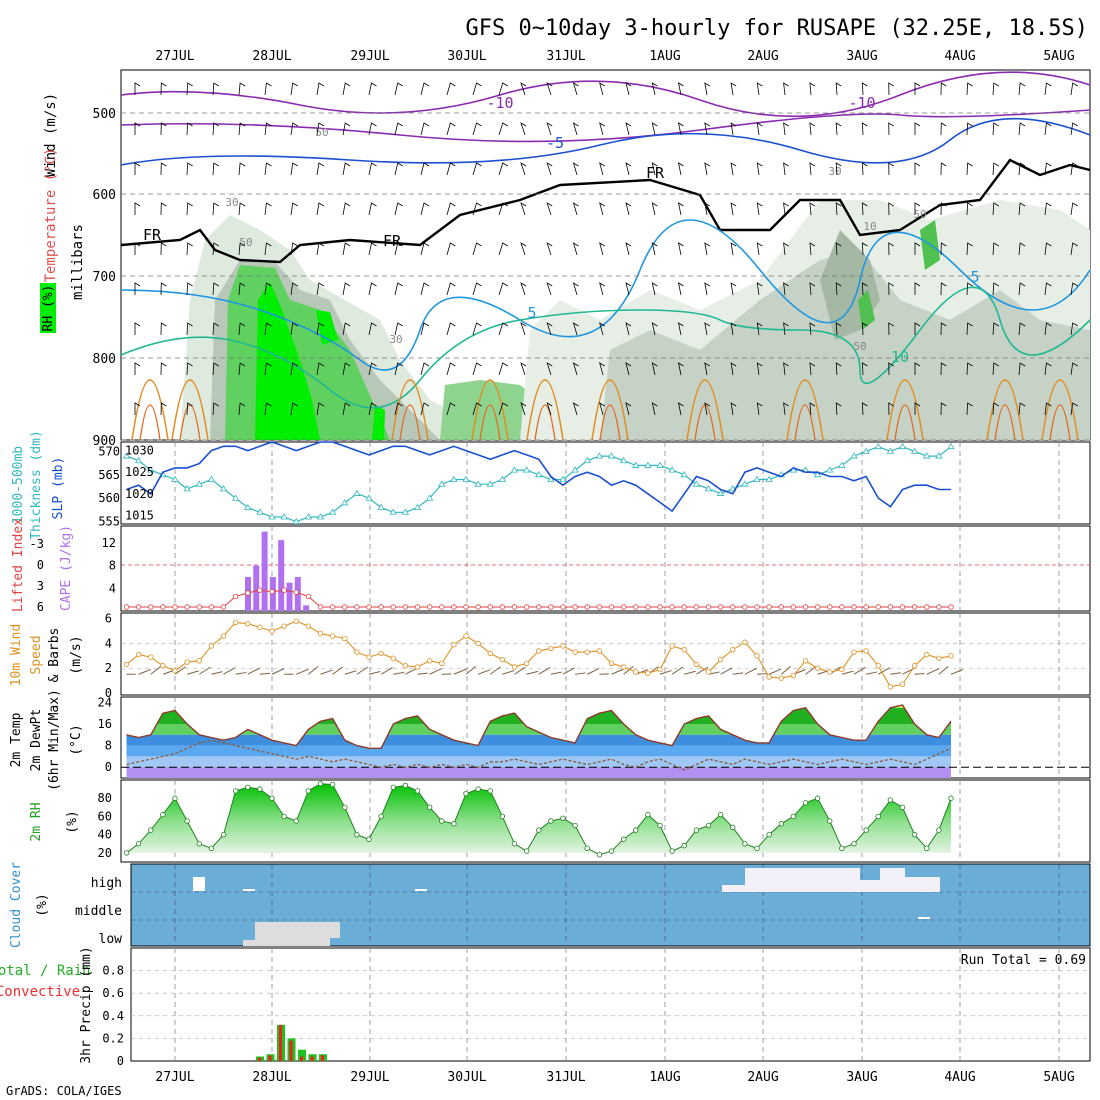 This screenshot has height=1100, width=1100. I want to click on lifted-index-label: Lifted Index, so click(18, 565).